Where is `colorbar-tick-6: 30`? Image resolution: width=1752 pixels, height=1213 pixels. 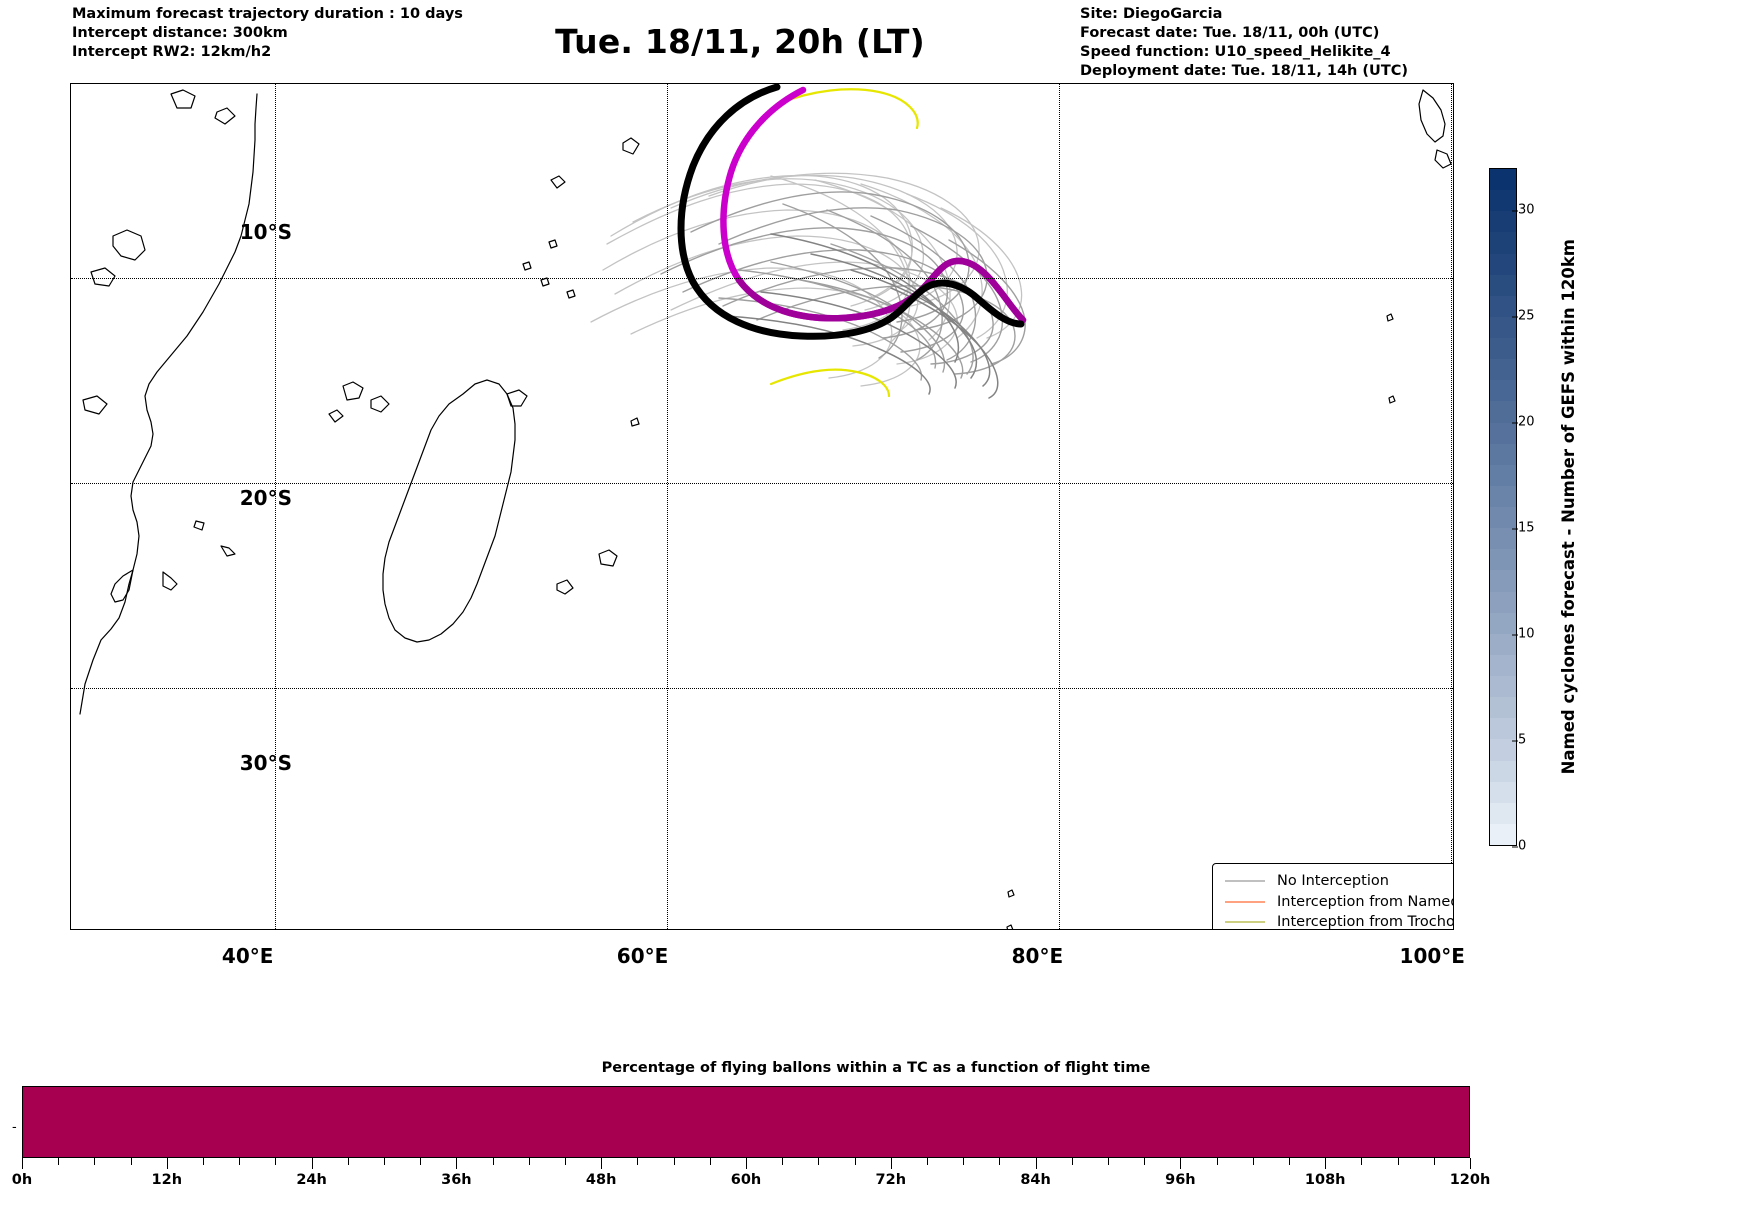 colorbar-tick-6: 30 is located at coordinates (1523, 210).